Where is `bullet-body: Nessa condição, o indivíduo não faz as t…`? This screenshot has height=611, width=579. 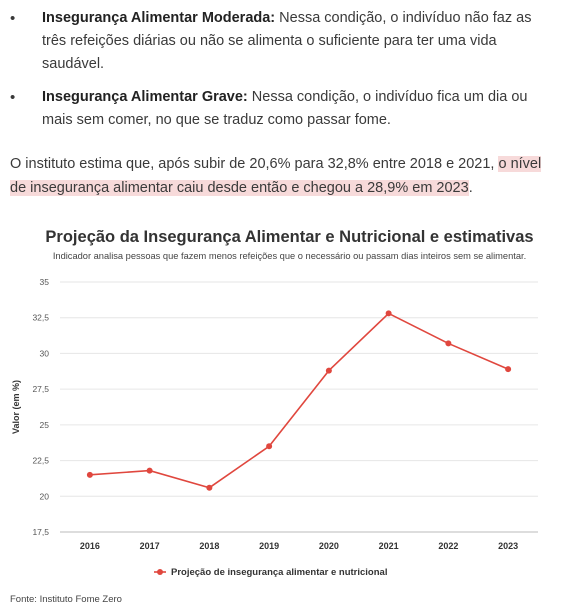
bullet-body: Nessa condição, o indivíduo não faz as t… is located at coordinates (287, 41).